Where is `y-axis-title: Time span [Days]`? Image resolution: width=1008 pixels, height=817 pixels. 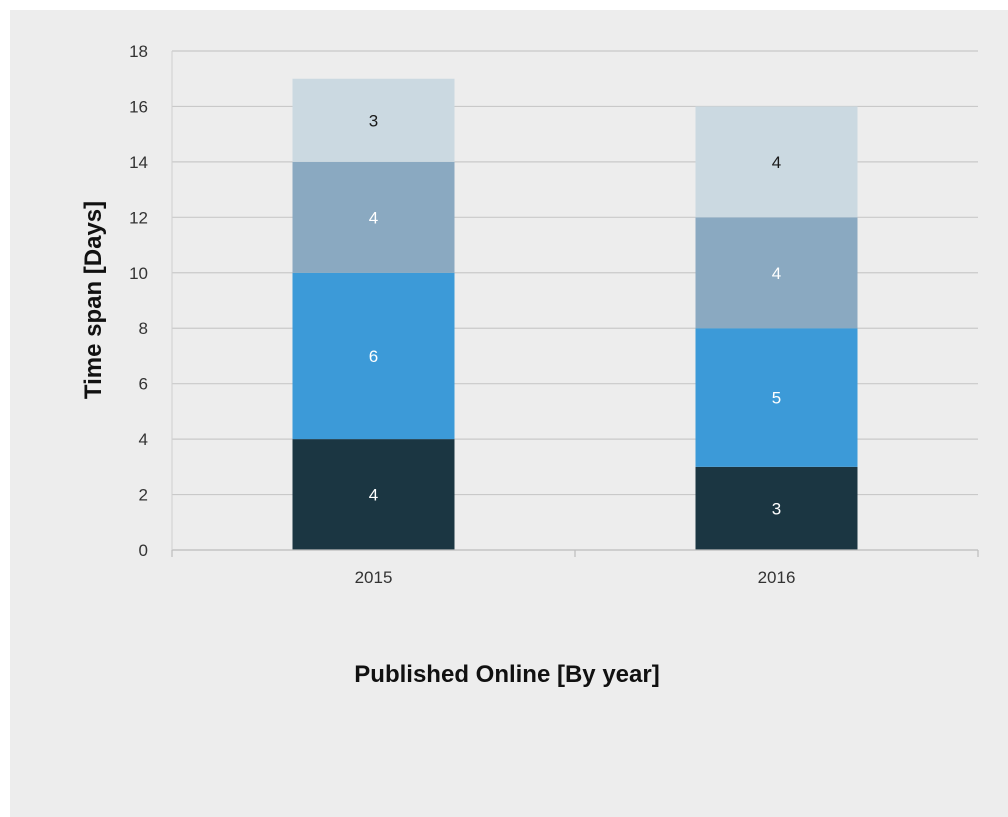
y-axis-title: Time span [Days] is located at coordinates (93, 300).